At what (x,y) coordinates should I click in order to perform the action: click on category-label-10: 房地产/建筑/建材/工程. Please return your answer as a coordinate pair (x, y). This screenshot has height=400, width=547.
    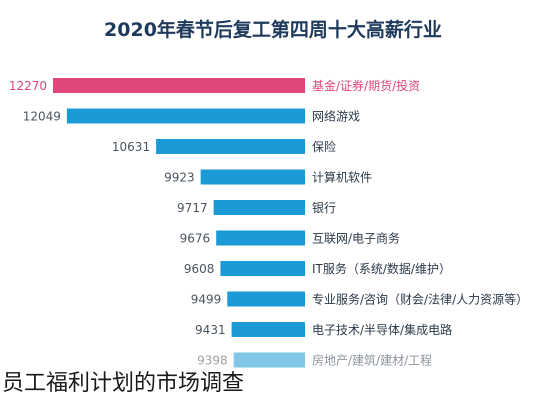
    Looking at the image, I should click on (372, 360).